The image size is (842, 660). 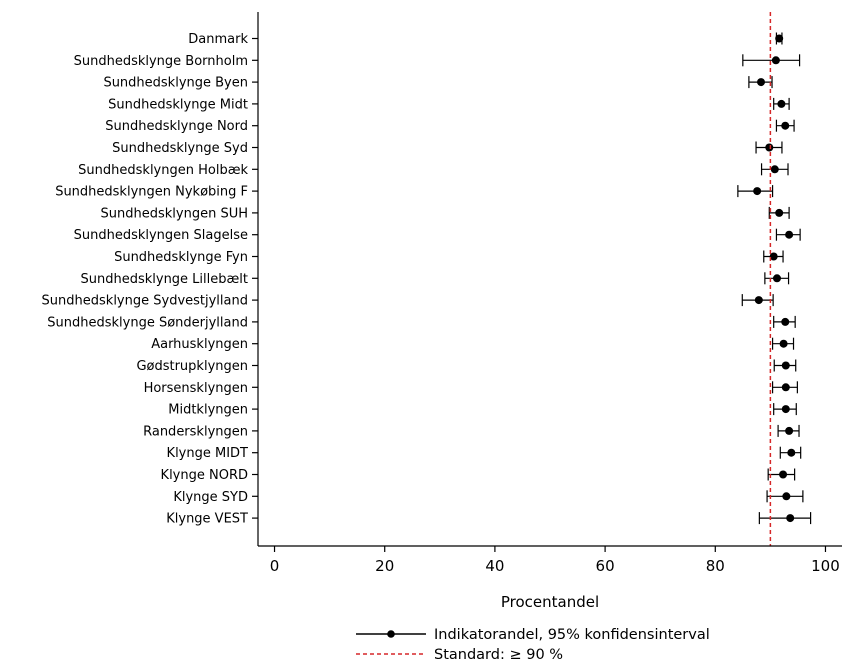 I want to click on category-label: Klynge SYD, so click(x=210, y=497).